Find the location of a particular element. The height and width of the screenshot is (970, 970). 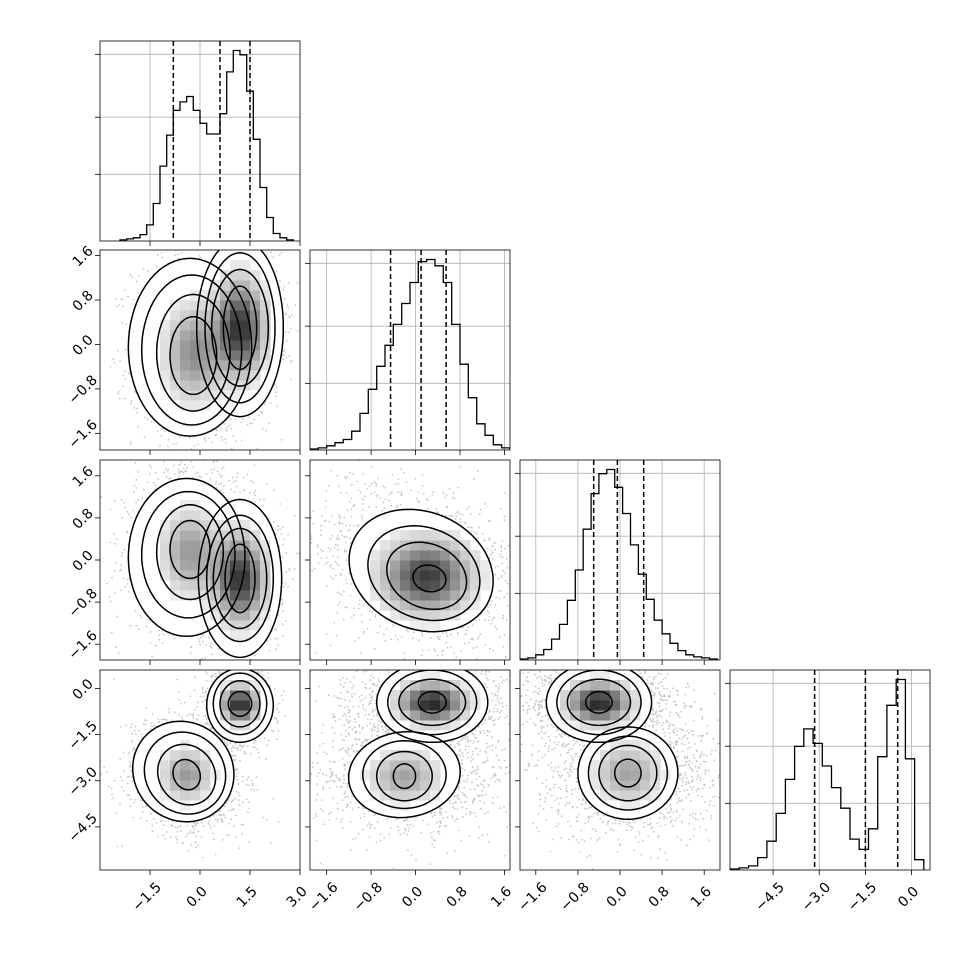

x-tick-label: 1.6 is located at coordinates (501, 897).